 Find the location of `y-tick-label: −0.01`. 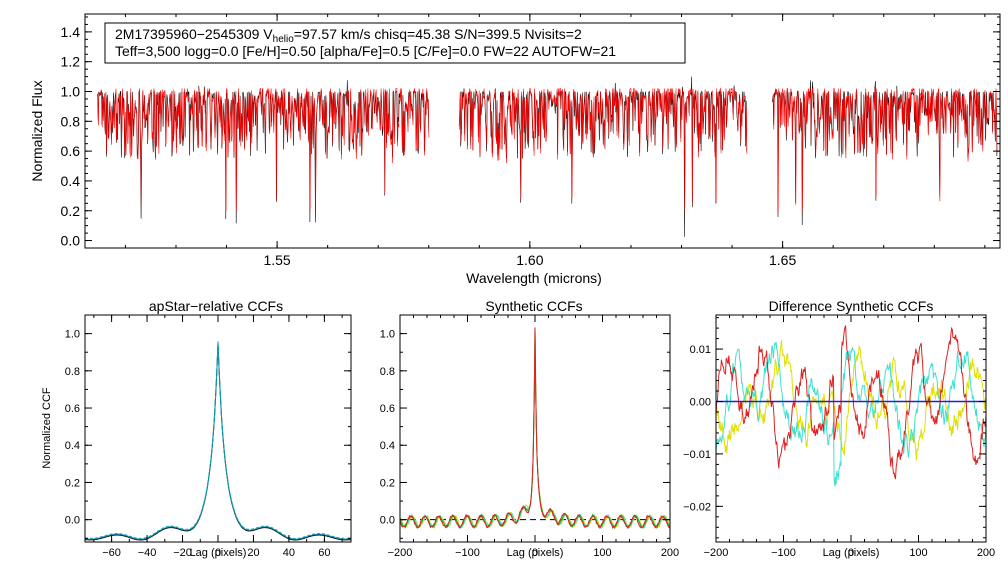

y-tick-label: −0.01 is located at coordinates (697, 455).